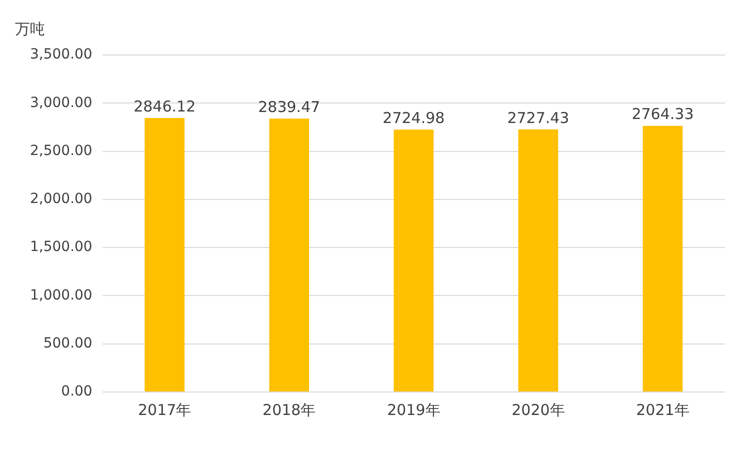 Image resolution: width=750 pixels, height=450 pixels. I want to click on y-tick-label: 1,500.00, so click(61, 247).